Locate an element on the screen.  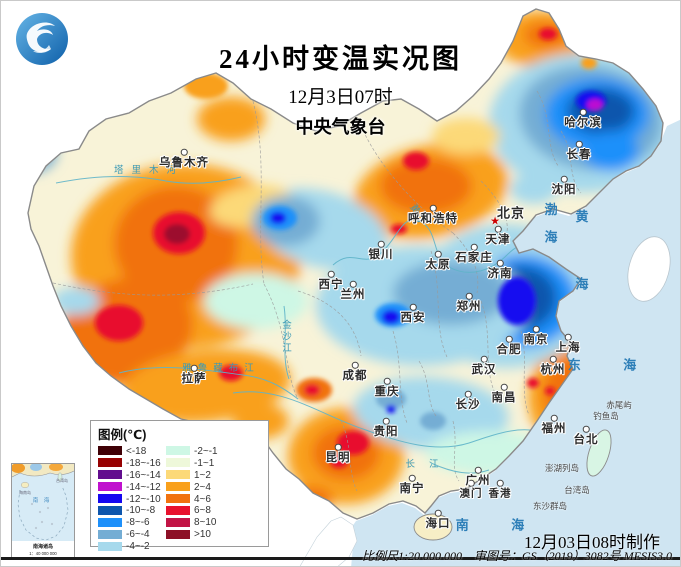
legend-item: -6~-4 is located at coordinates (132, 534).